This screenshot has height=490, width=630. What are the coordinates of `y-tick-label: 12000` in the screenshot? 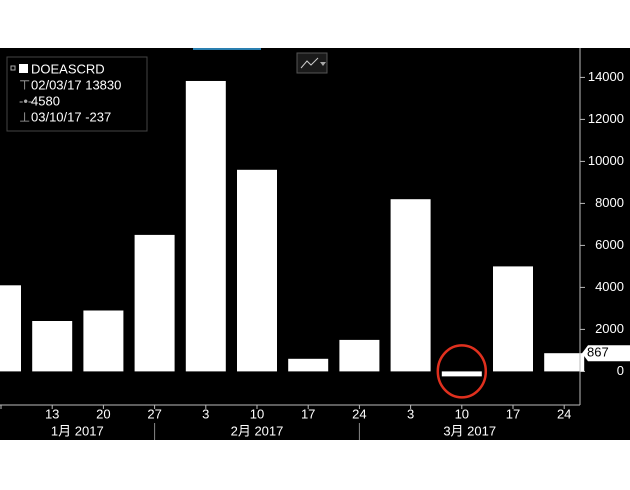 It's located at (606, 118).